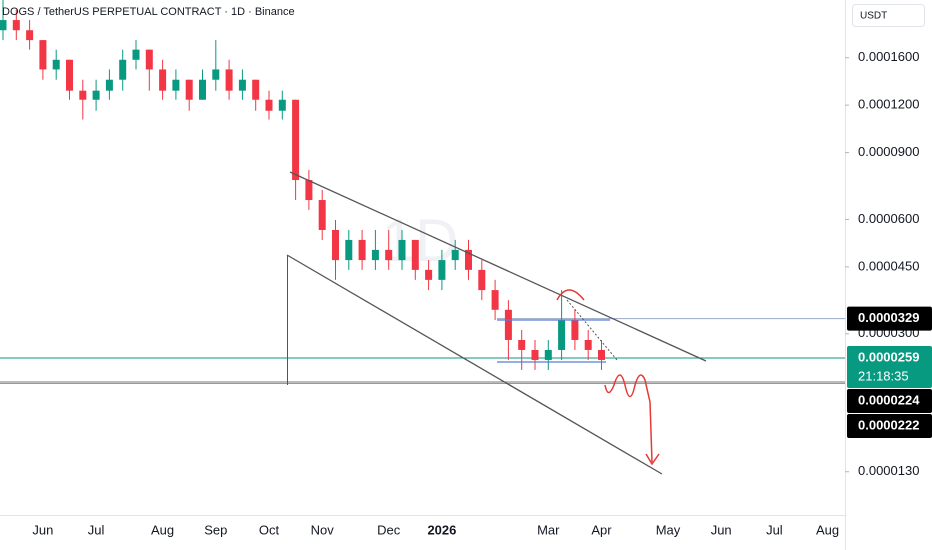  Describe the element at coordinates (389, 529) in the screenshot. I see `x-tick-label: Dec` at that location.